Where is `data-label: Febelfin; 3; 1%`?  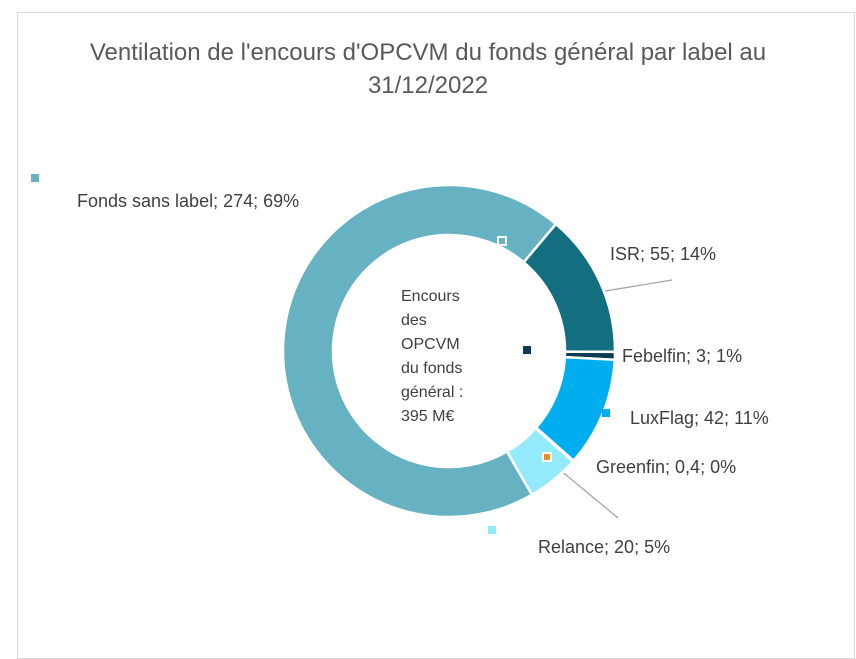
data-label: Febelfin; 3; 1% is located at coordinates (682, 356).